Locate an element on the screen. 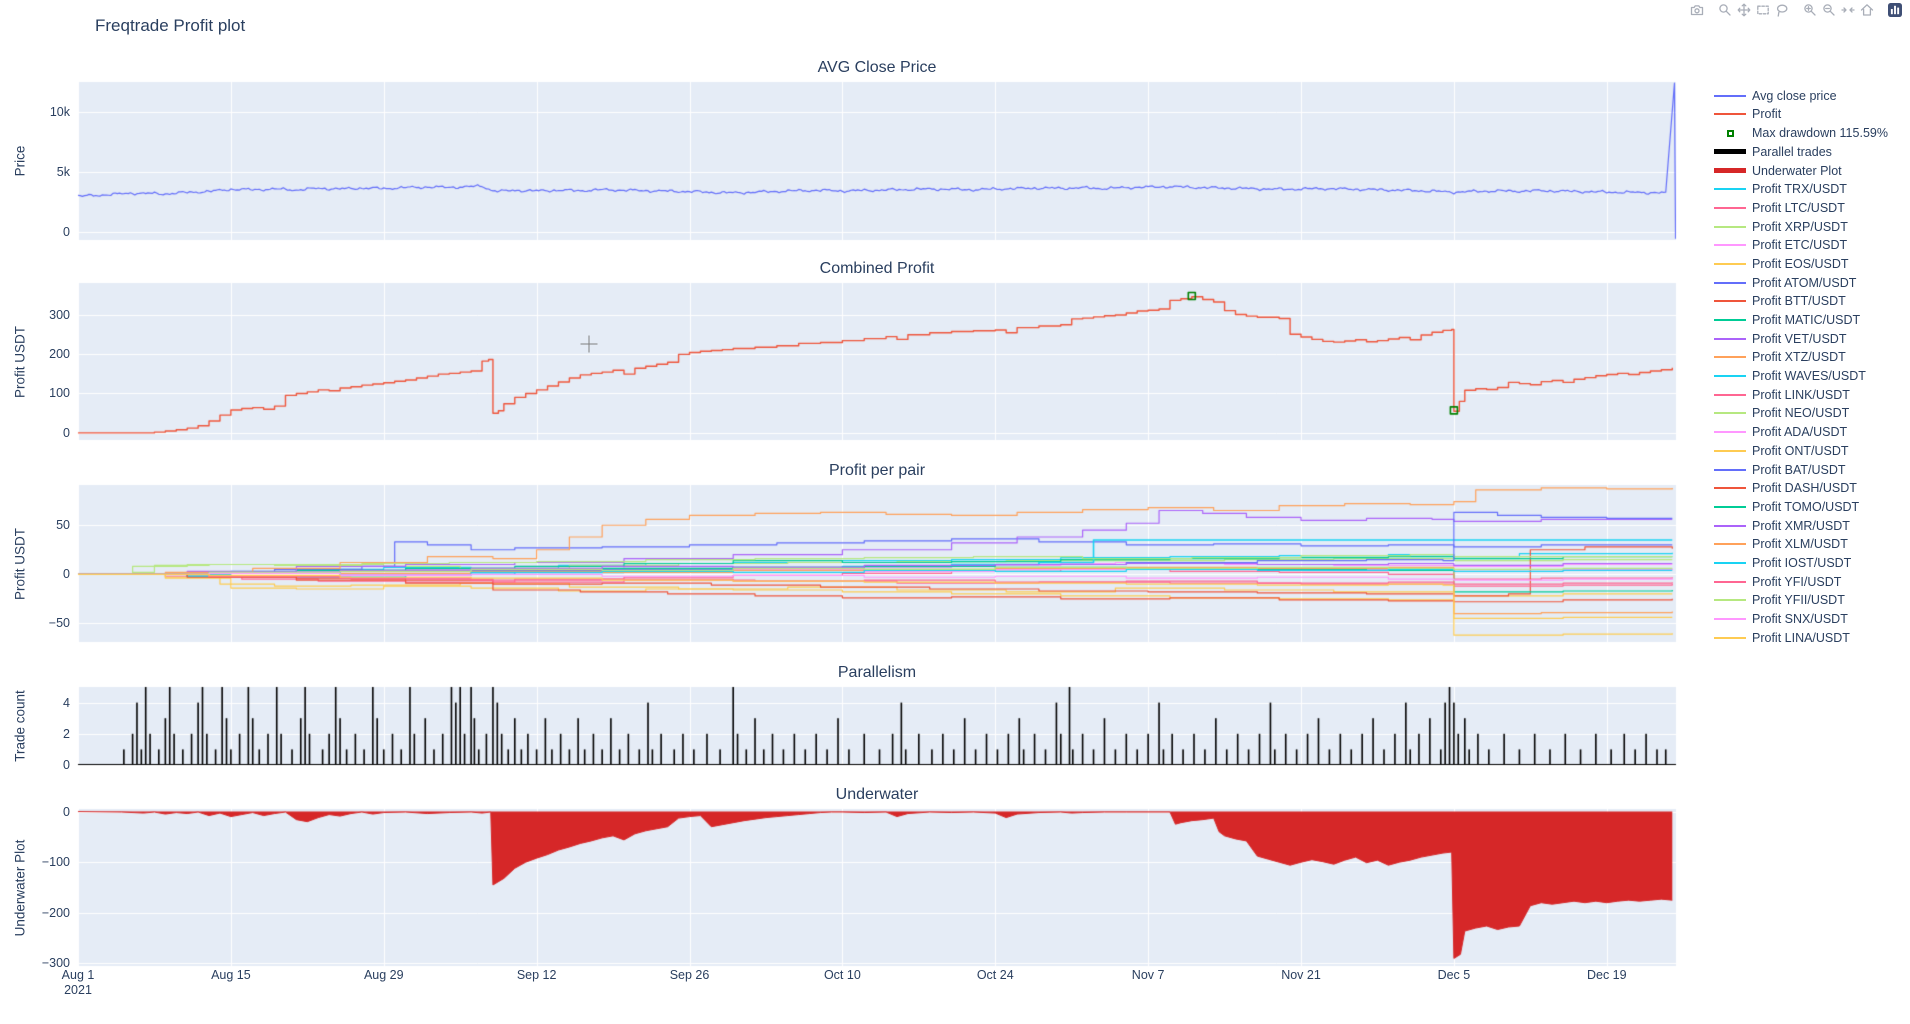 The width and height of the screenshot is (1910, 1024). legend-item: Profit ADA/USDT is located at coordinates (1801, 432).